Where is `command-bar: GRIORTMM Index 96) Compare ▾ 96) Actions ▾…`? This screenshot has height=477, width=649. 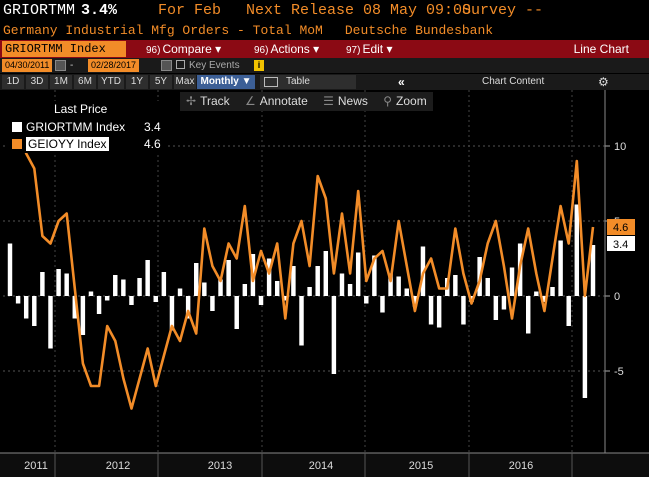
command-bar: GRIORTMM Index 96) Compare ▾ 96) Actions ▾… is located at coordinates (324, 49).